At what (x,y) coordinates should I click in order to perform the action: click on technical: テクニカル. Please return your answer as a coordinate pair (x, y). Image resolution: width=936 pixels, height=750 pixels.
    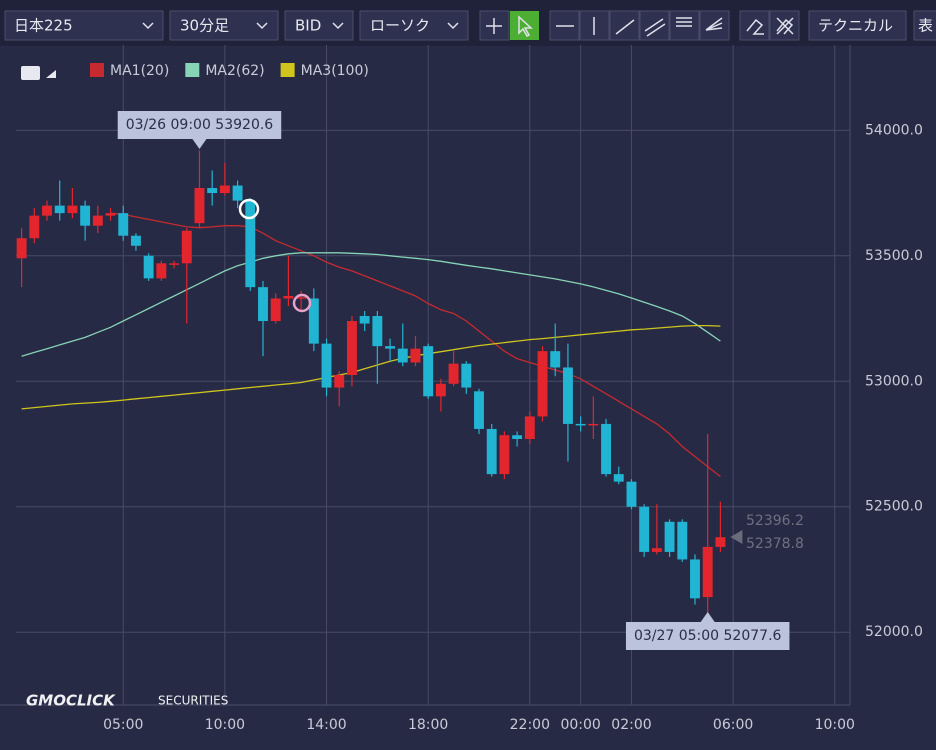
    Looking at the image, I should click on (855, 26).